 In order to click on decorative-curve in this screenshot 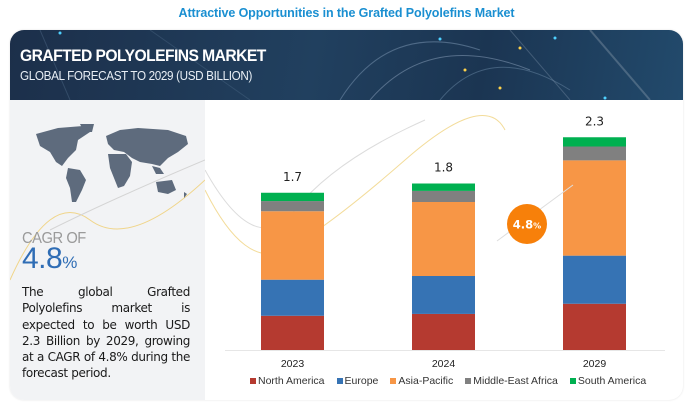, I will do `click(107, 220)`.